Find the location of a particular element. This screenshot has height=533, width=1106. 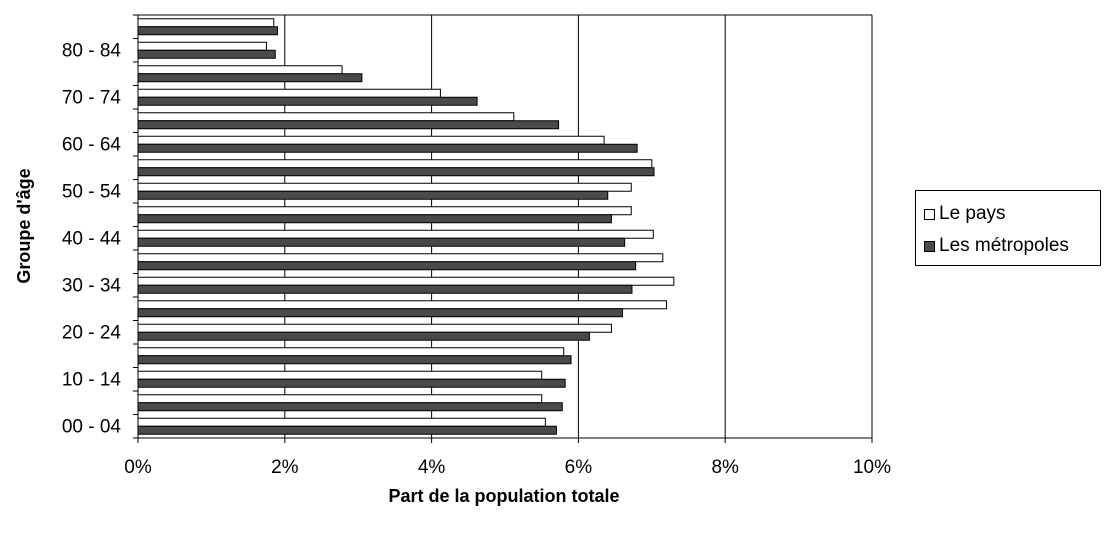

x-tick-label: 0% is located at coordinates (138, 467).